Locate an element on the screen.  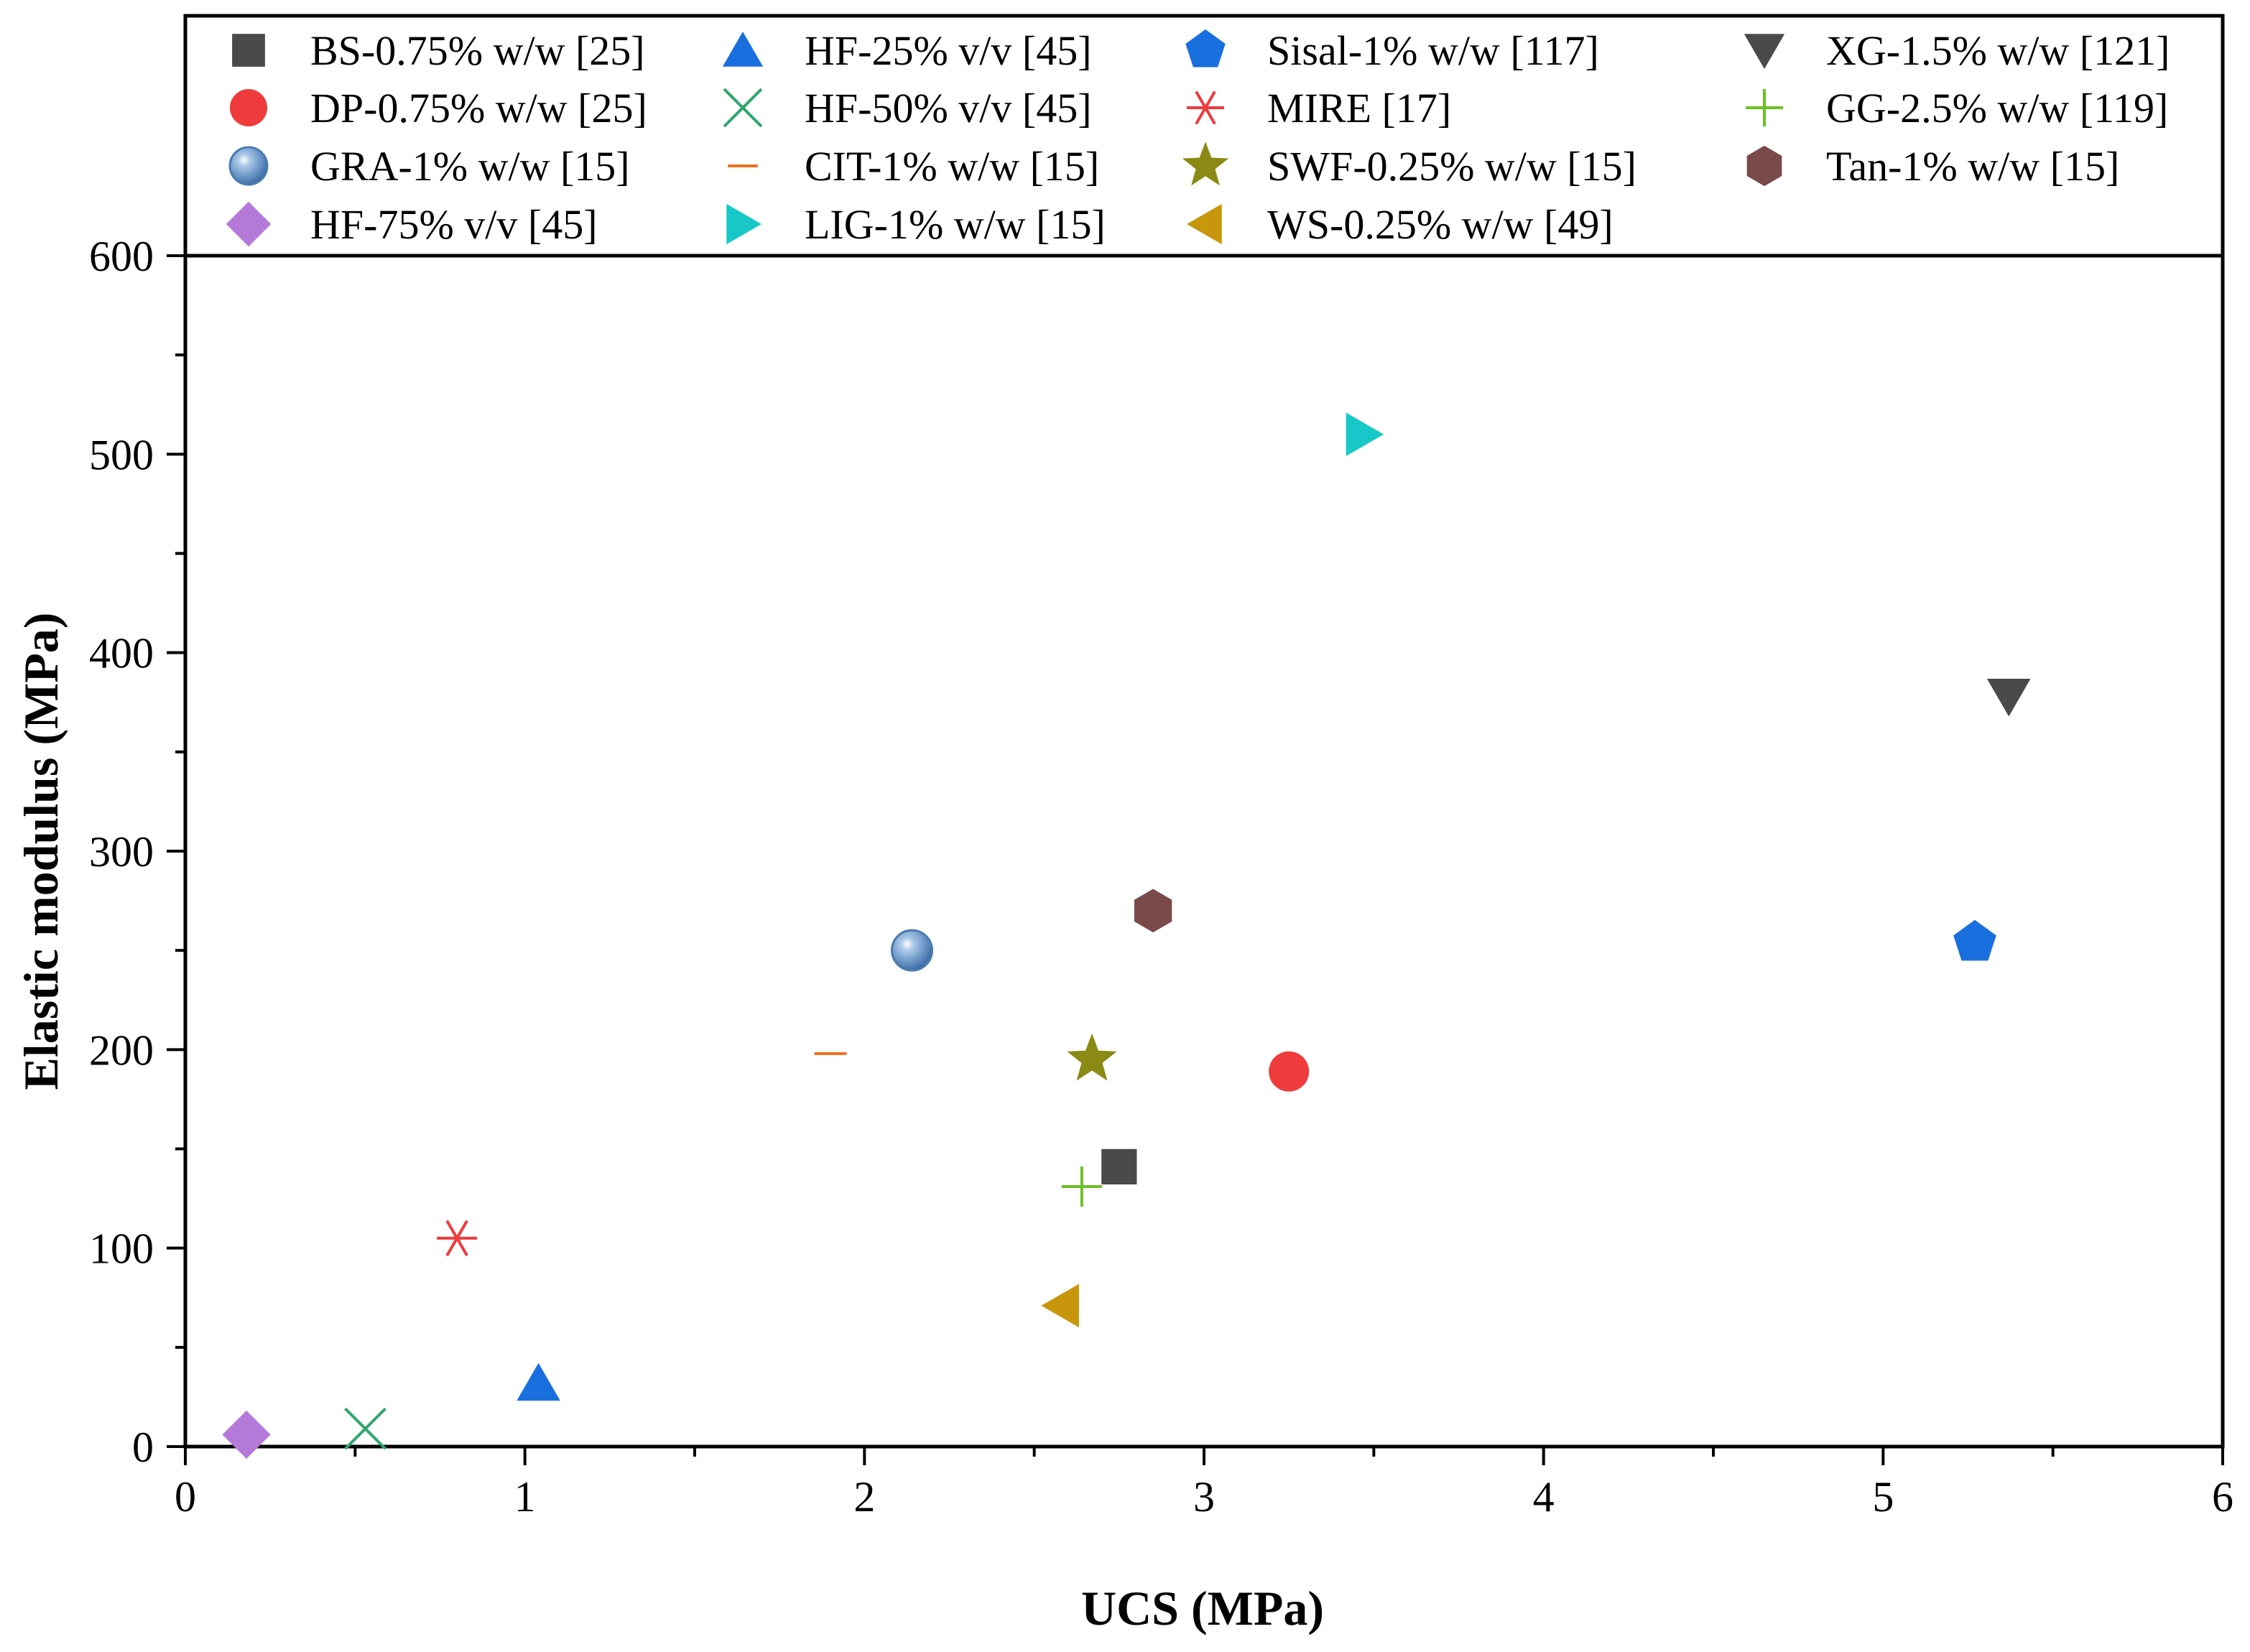
legend-label: HF-25% v/v [45] is located at coordinates (948, 51).